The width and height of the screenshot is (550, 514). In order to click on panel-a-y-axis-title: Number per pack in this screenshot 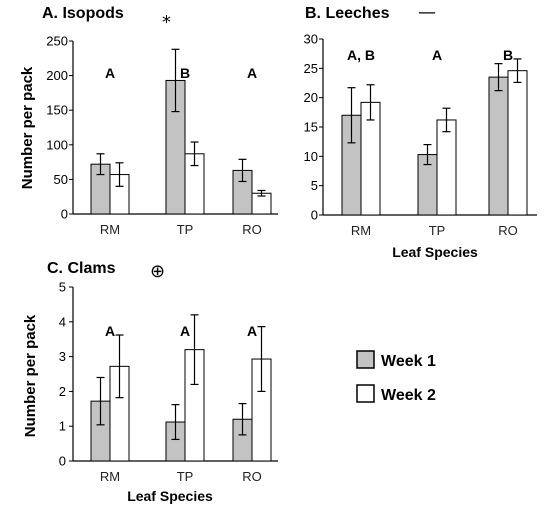, I will do `click(27, 127)`.